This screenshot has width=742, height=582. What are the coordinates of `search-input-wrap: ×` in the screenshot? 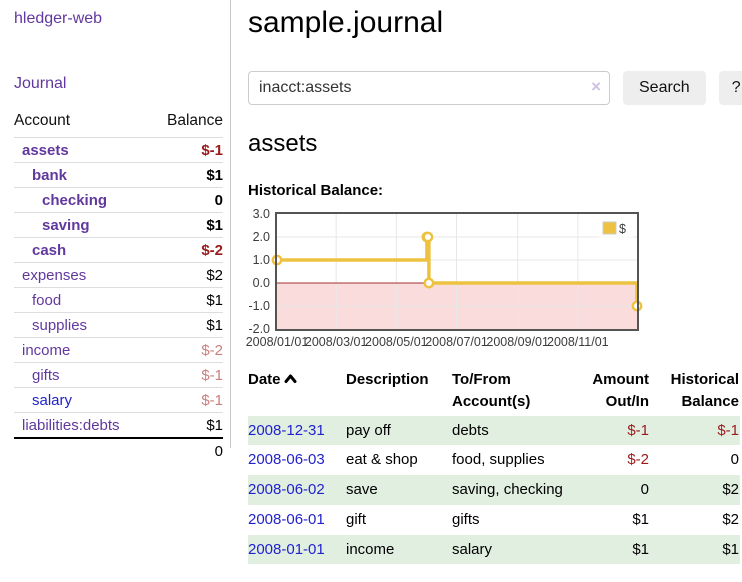 It's located at (429, 88).